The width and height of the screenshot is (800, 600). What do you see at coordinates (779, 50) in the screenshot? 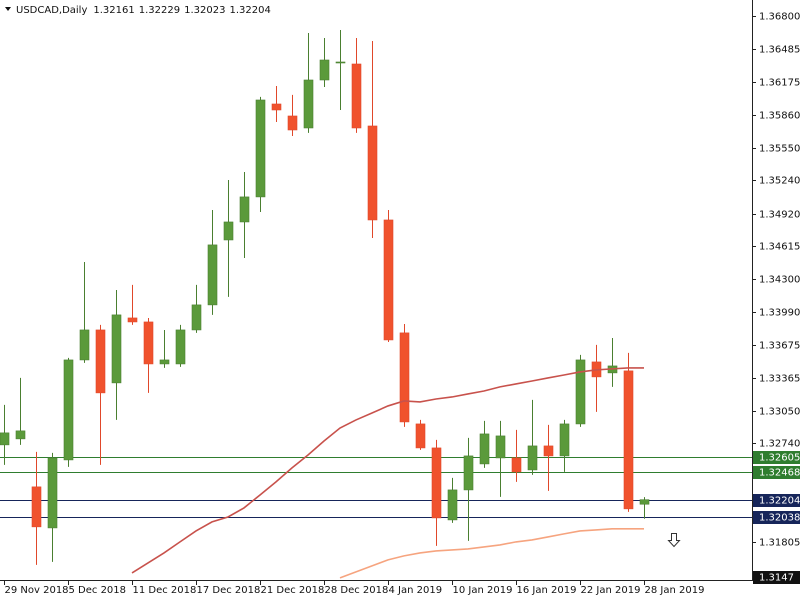
I see `y-tick-label: 1.36485` at bounding box center [779, 50].